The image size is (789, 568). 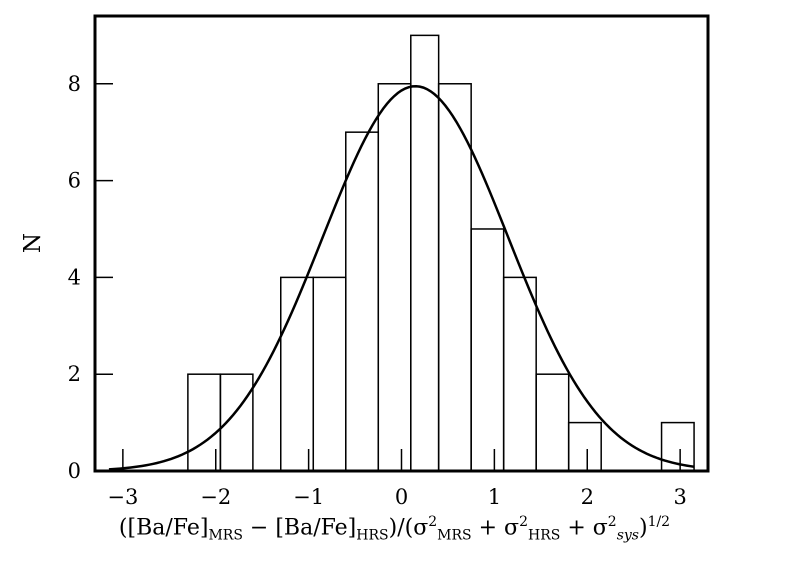 I want to click on x-axis-ticks: −3 −2 −1 0 1 2 3, so click(x=397, y=479).